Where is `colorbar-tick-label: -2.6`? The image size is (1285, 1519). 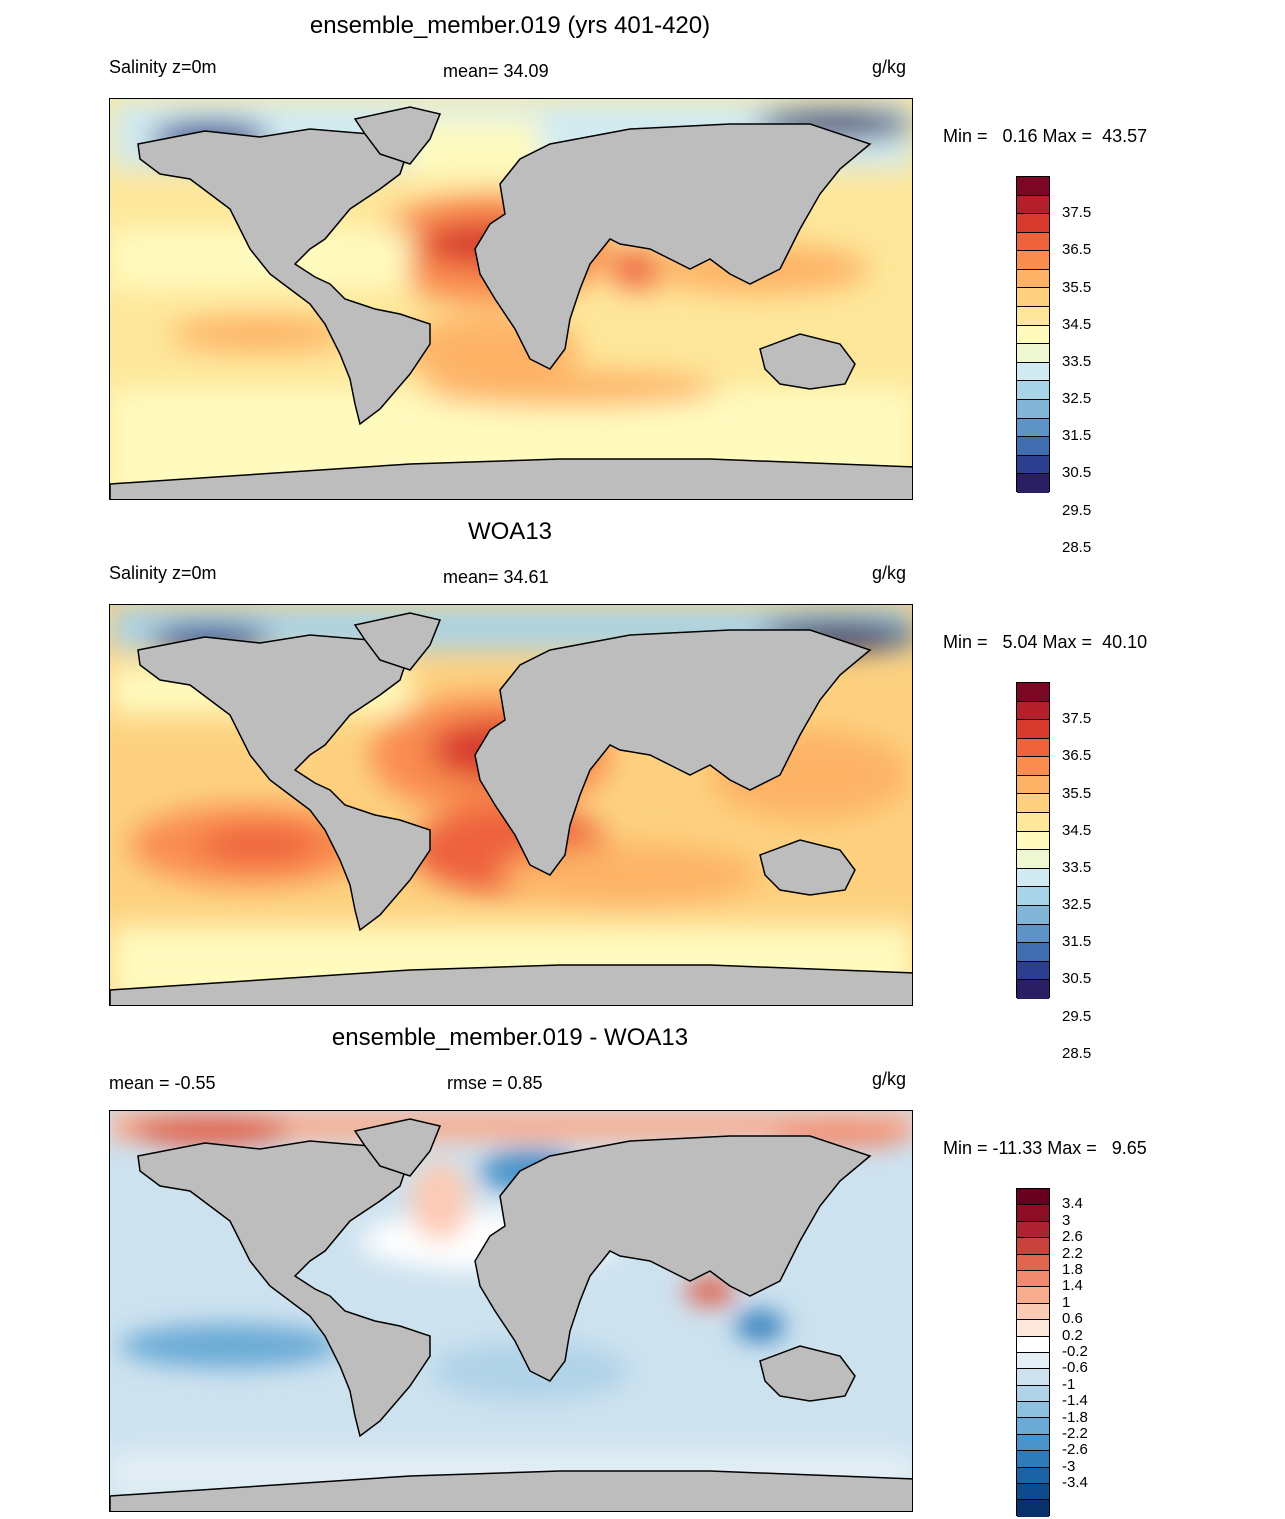
colorbar-tick-label: -2.6 is located at coordinates (1075, 1450).